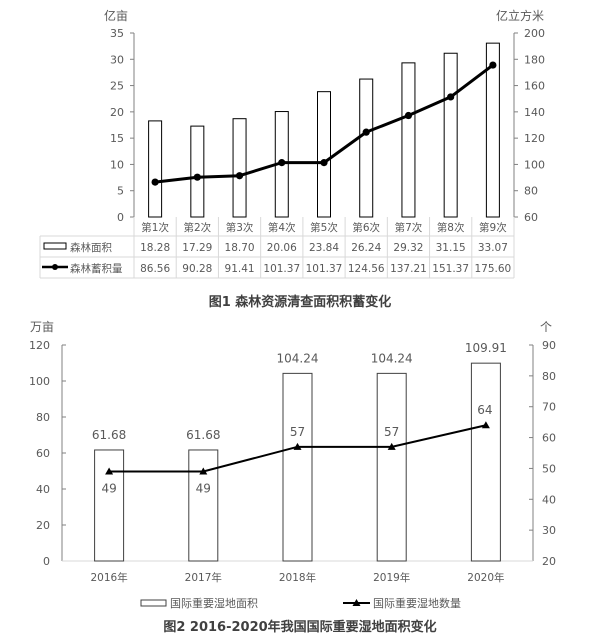  Describe the element at coordinates (39, 381) in the screenshot. I see `left-axis-tick-label: 100` at that location.